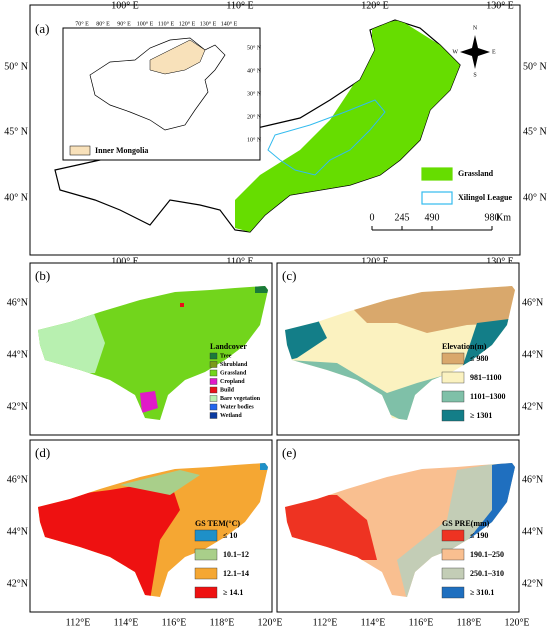 This screenshot has height=632, width=550. I want to click on inset-lat-label: 50° N, so click(254, 47).